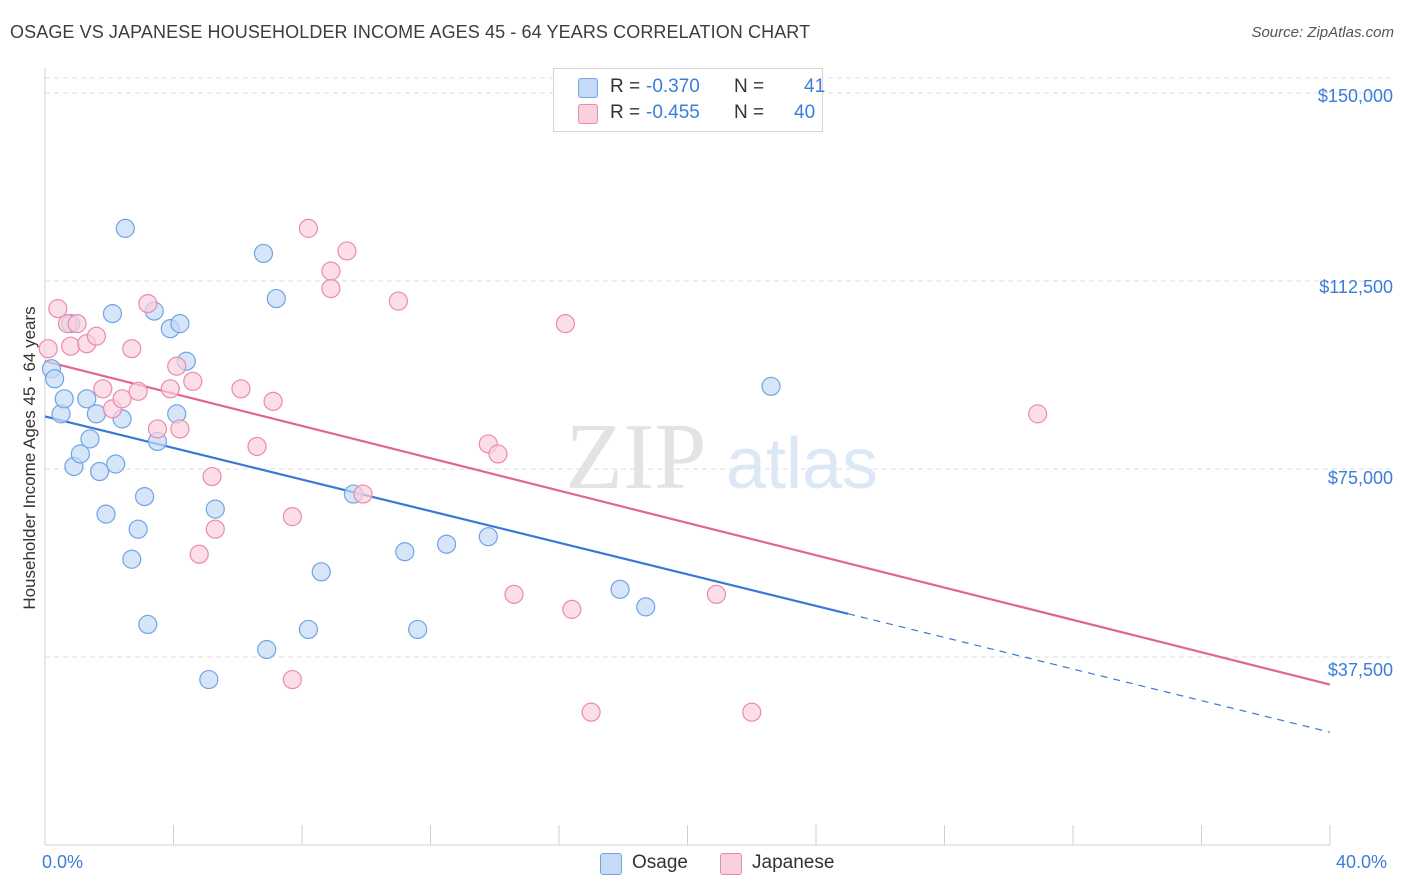 This screenshot has height=892, width=1406. Describe the element at coordinates (673, 112) in the screenshot. I see `legend-r-value: -0.455` at that location.